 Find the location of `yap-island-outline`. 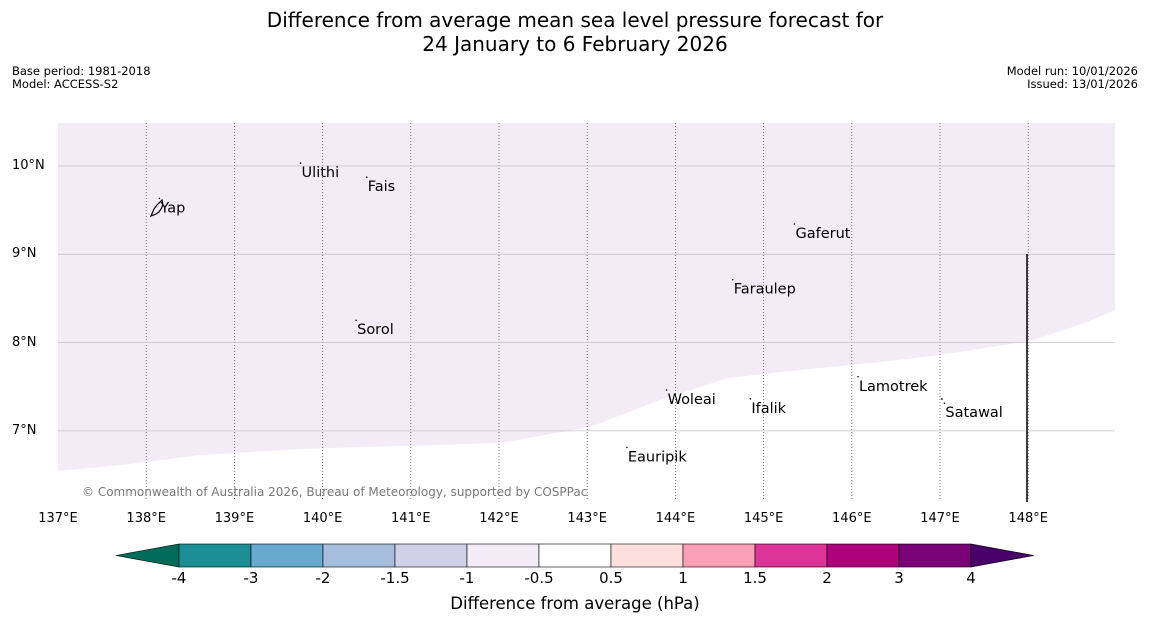

yap-island-outline is located at coordinates (156, 208).